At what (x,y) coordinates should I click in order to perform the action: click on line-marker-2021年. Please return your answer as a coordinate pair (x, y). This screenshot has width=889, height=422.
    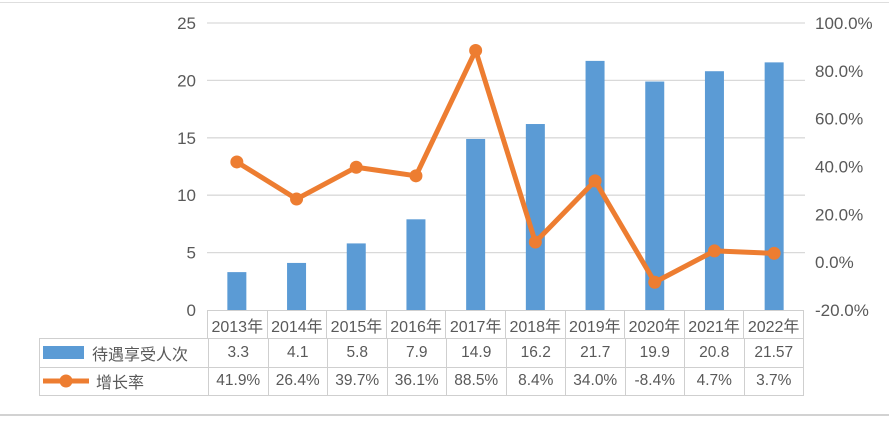
    Looking at the image, I should click on (714, 251).